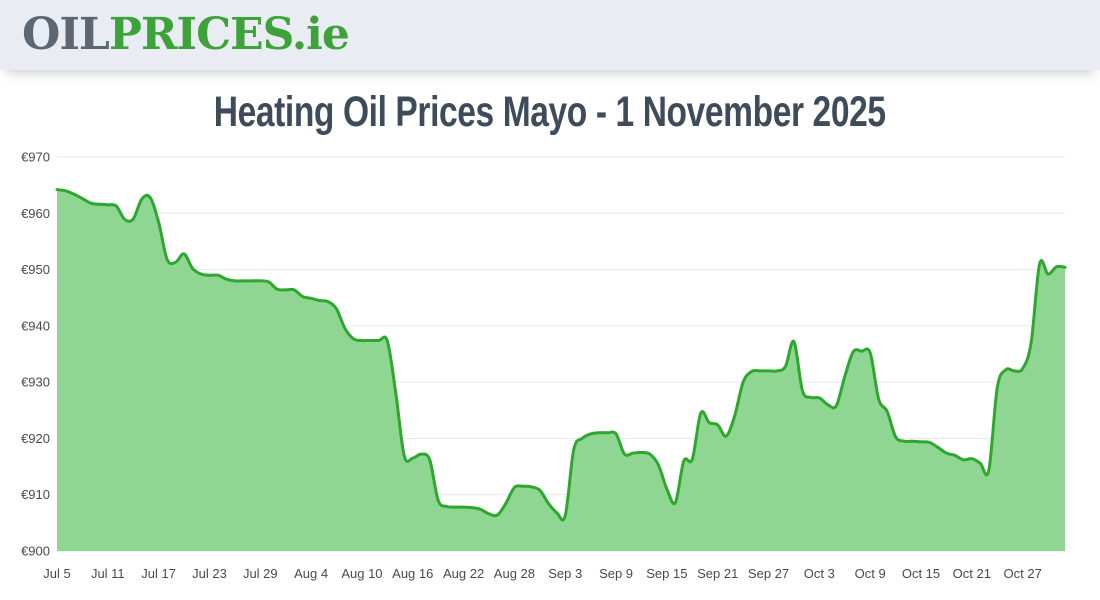 The image size is (1100, 600). Describe the element at coordinates (361, 573) in the screenshot. I see `x-axis-label: Aug 10` at that location.